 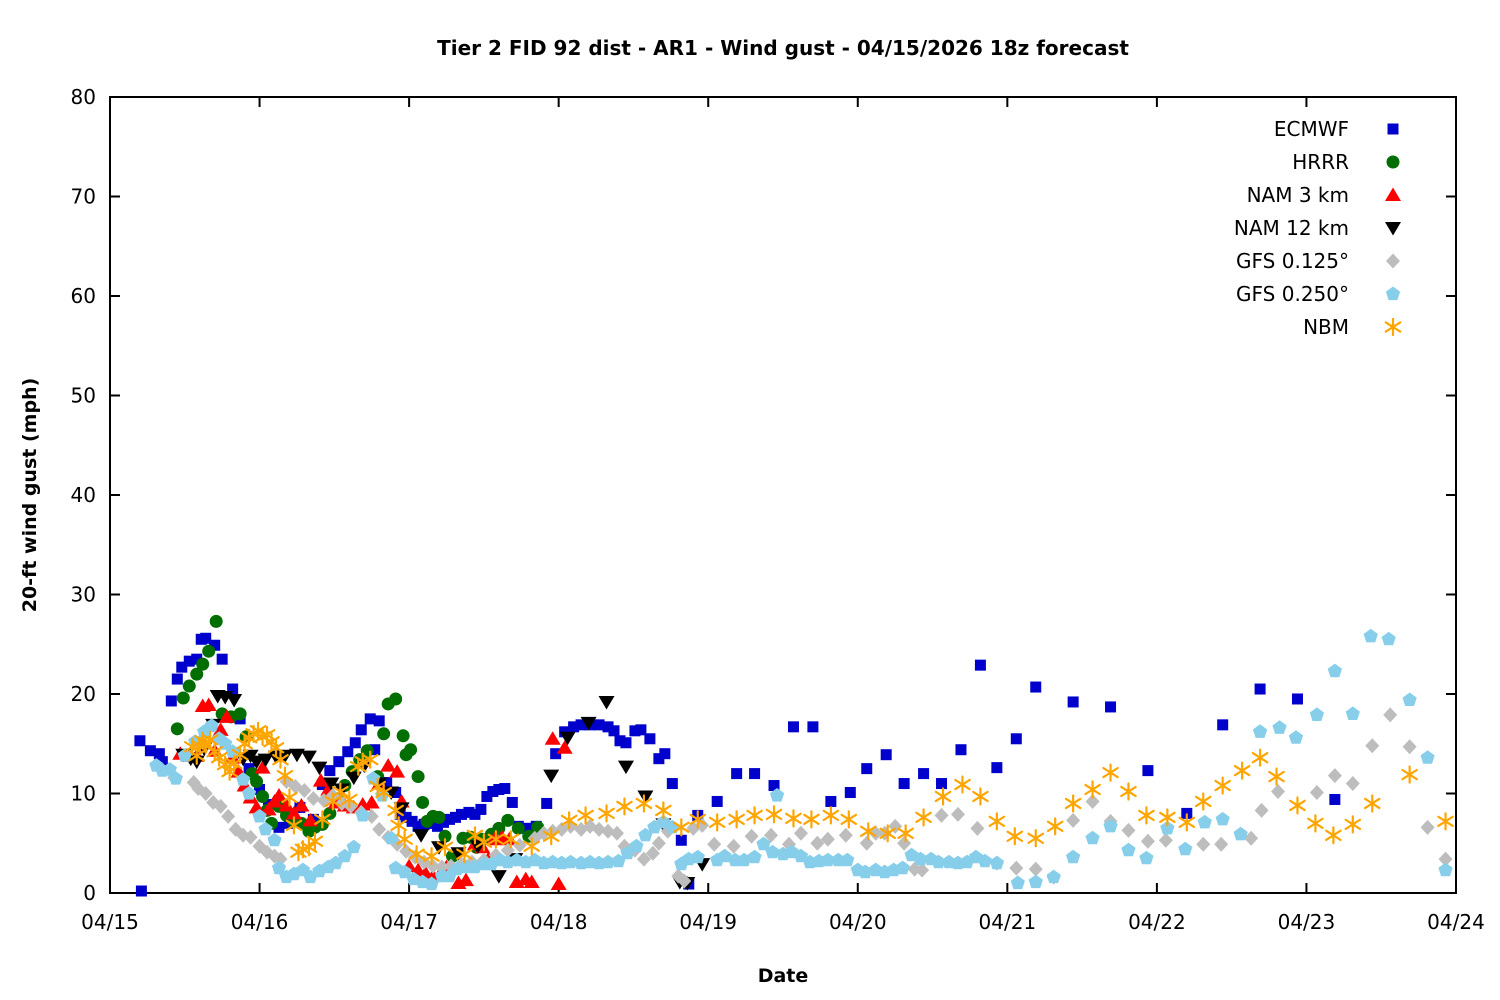 I want to click on x-tick-label: 04/19, so click(x=708, y=922).